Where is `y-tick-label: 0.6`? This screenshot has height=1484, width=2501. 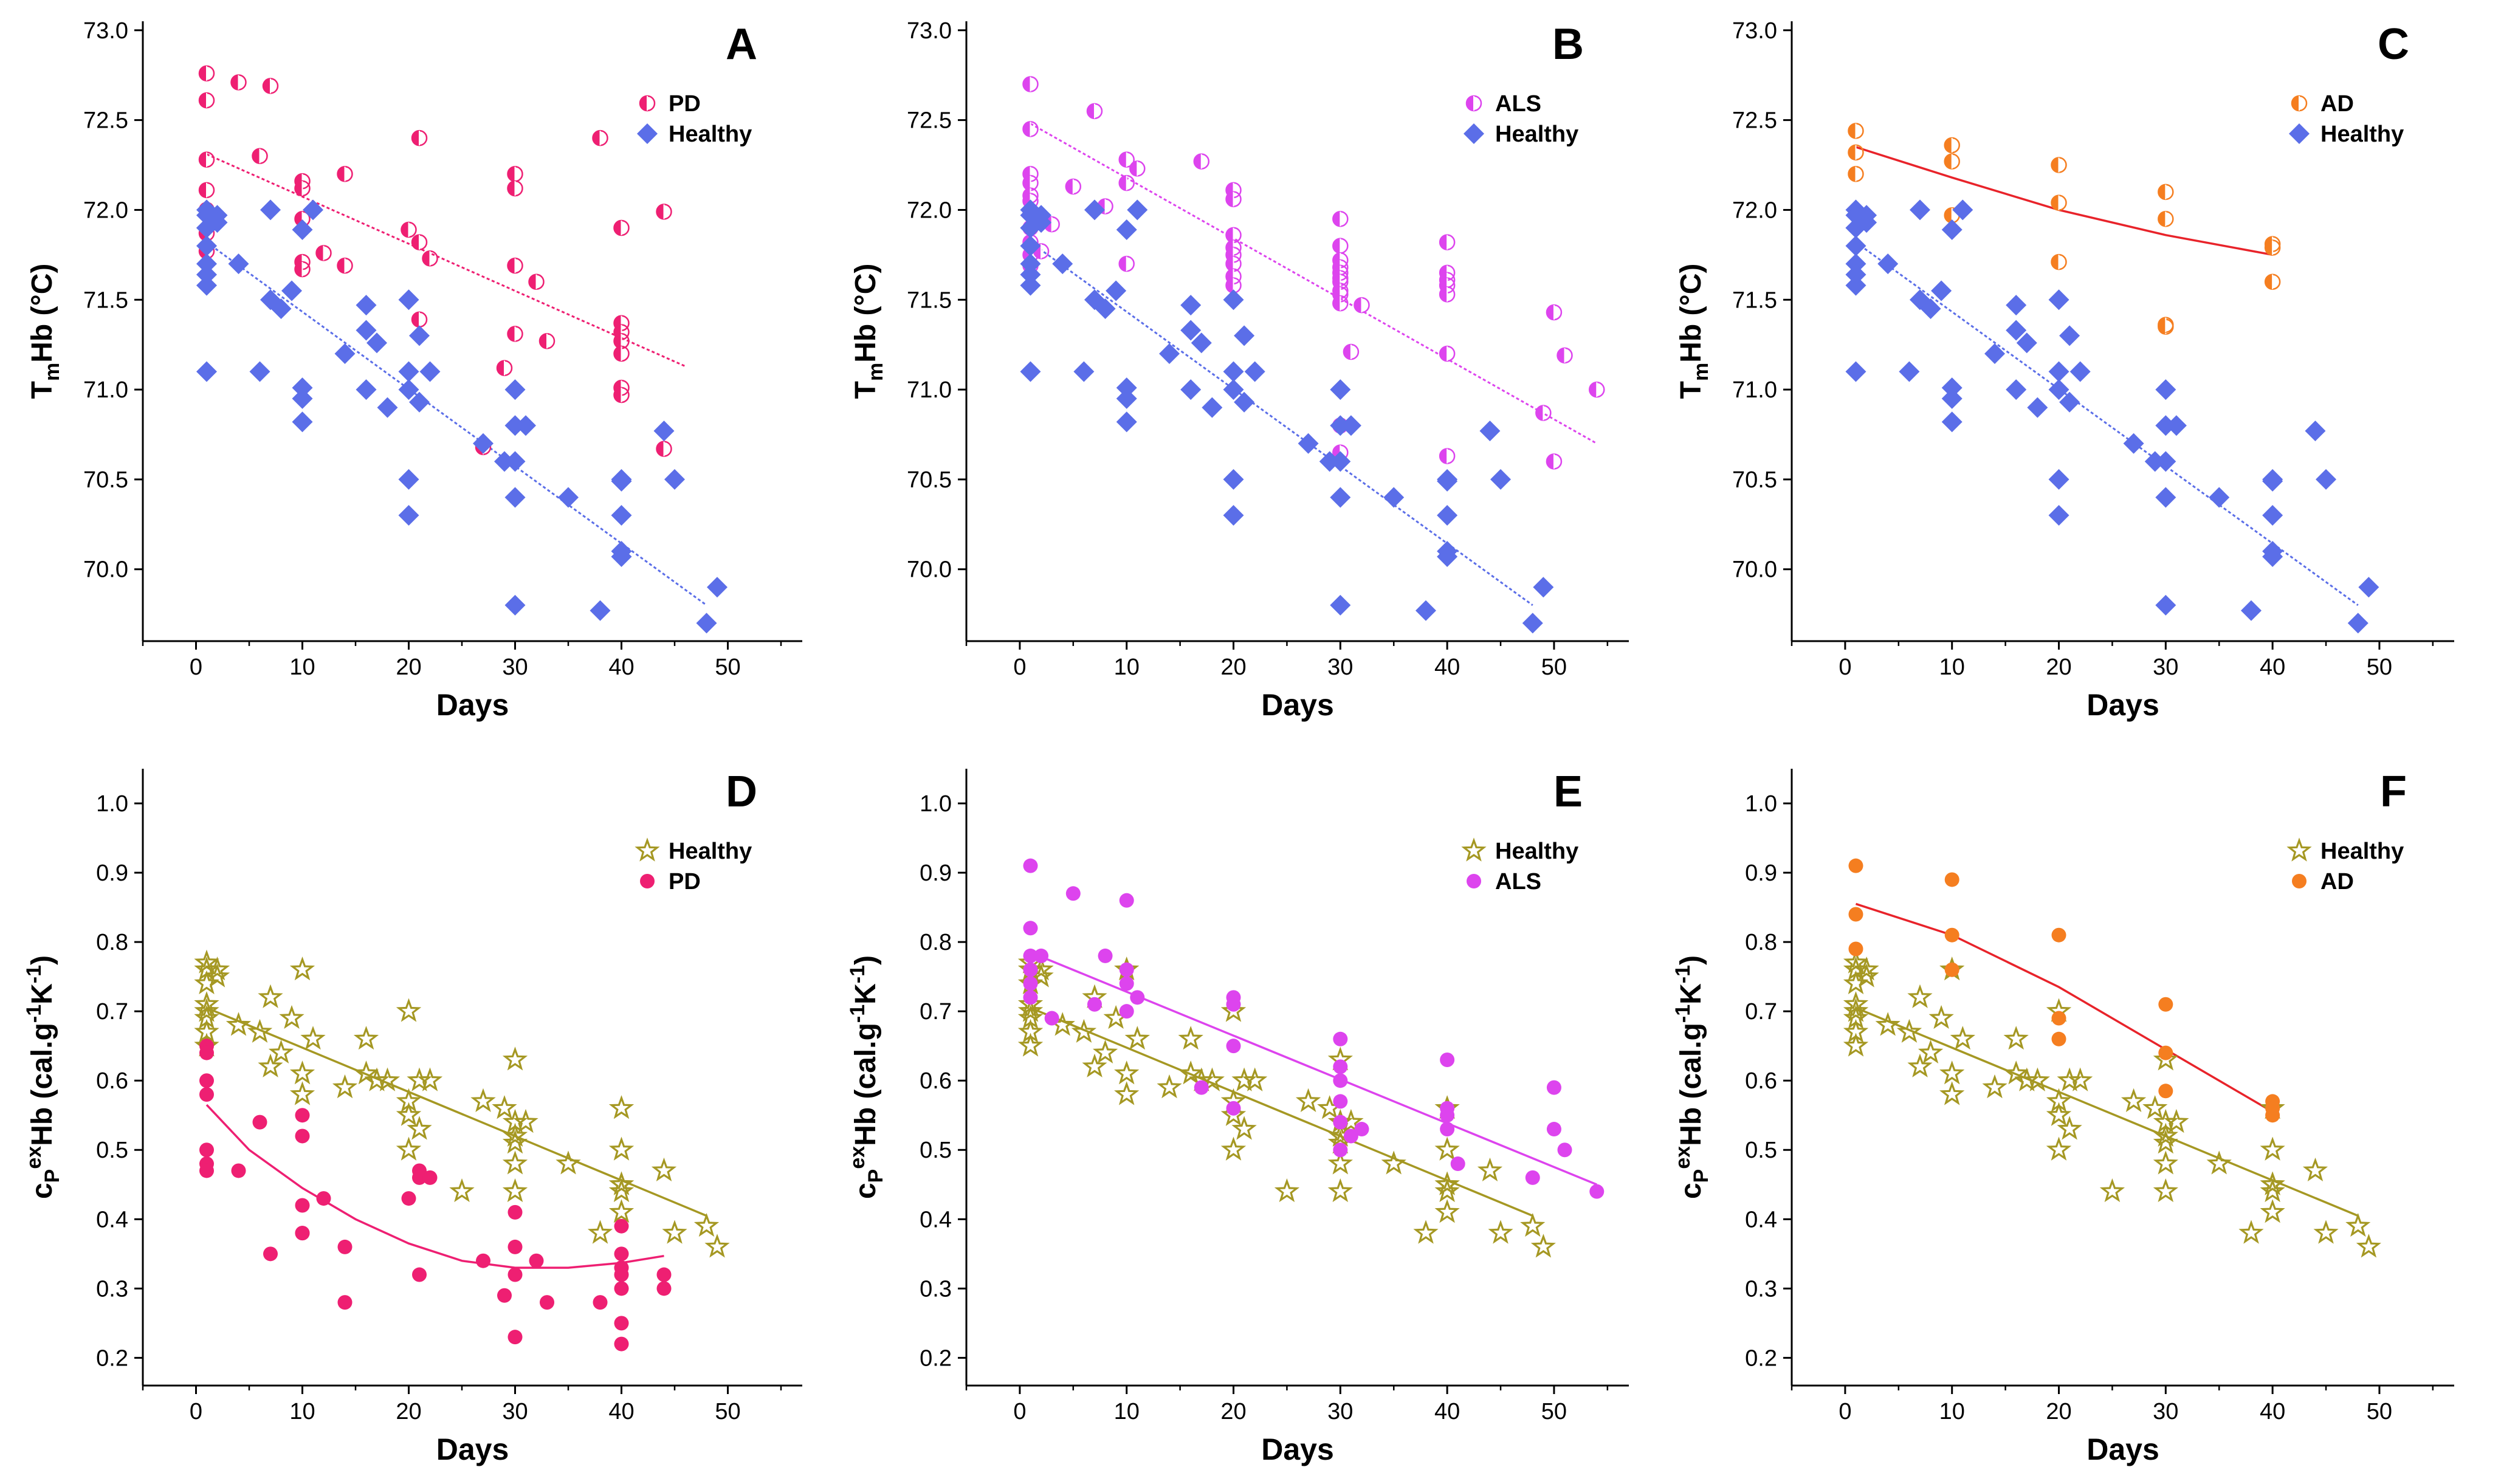 y-tick-label: 0.6 is located at coordinates (1761, 1081).